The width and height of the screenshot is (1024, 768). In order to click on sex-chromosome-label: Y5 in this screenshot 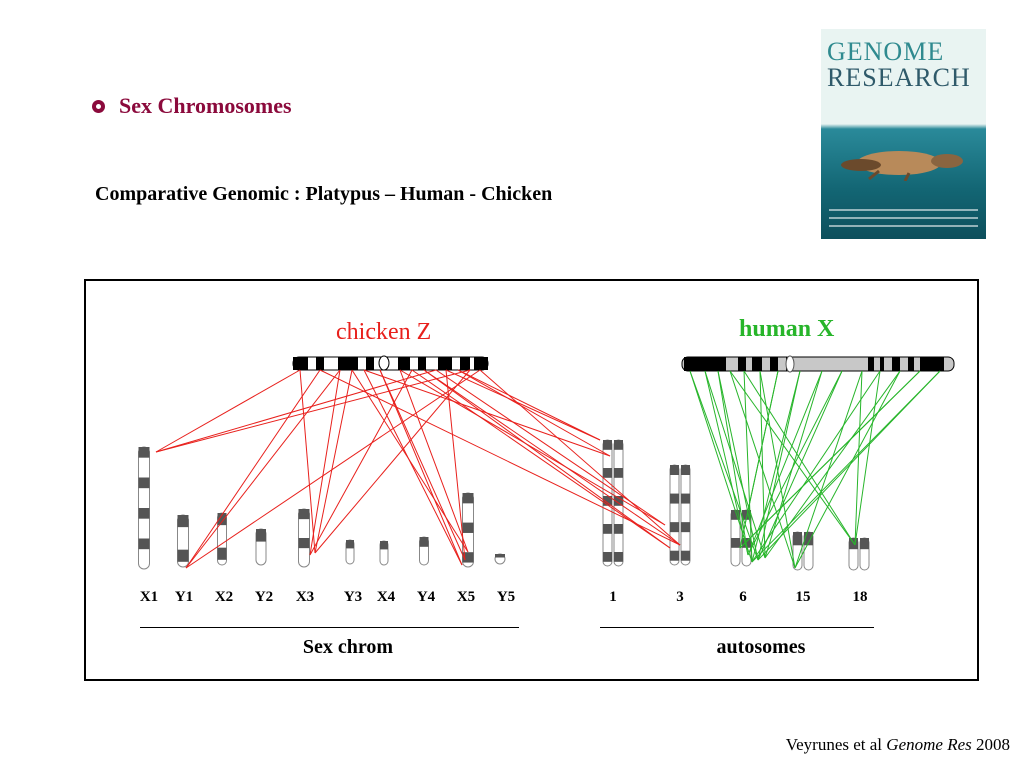, I will do `click(506, 597)`.